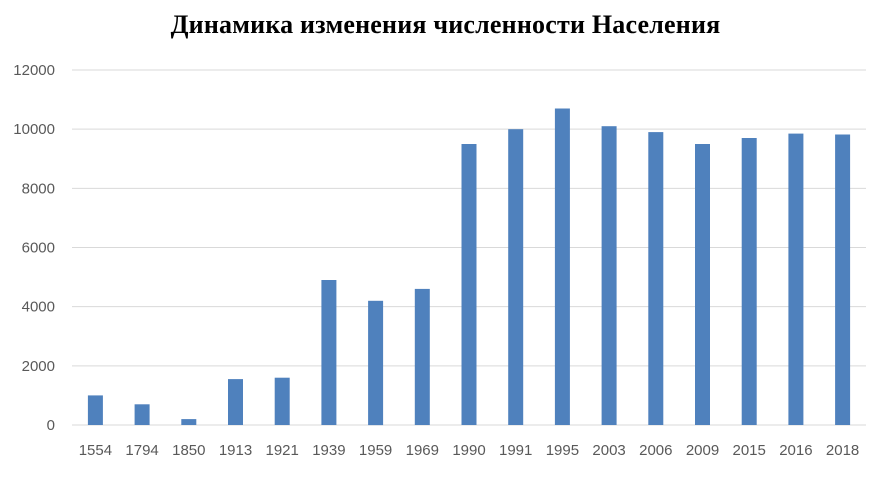 The height and width of the screenshot is (479, 891). What do you see at coordinates (562, 266) in the screenshot?
I see `bar-1995` at bounding box center [562, 266].